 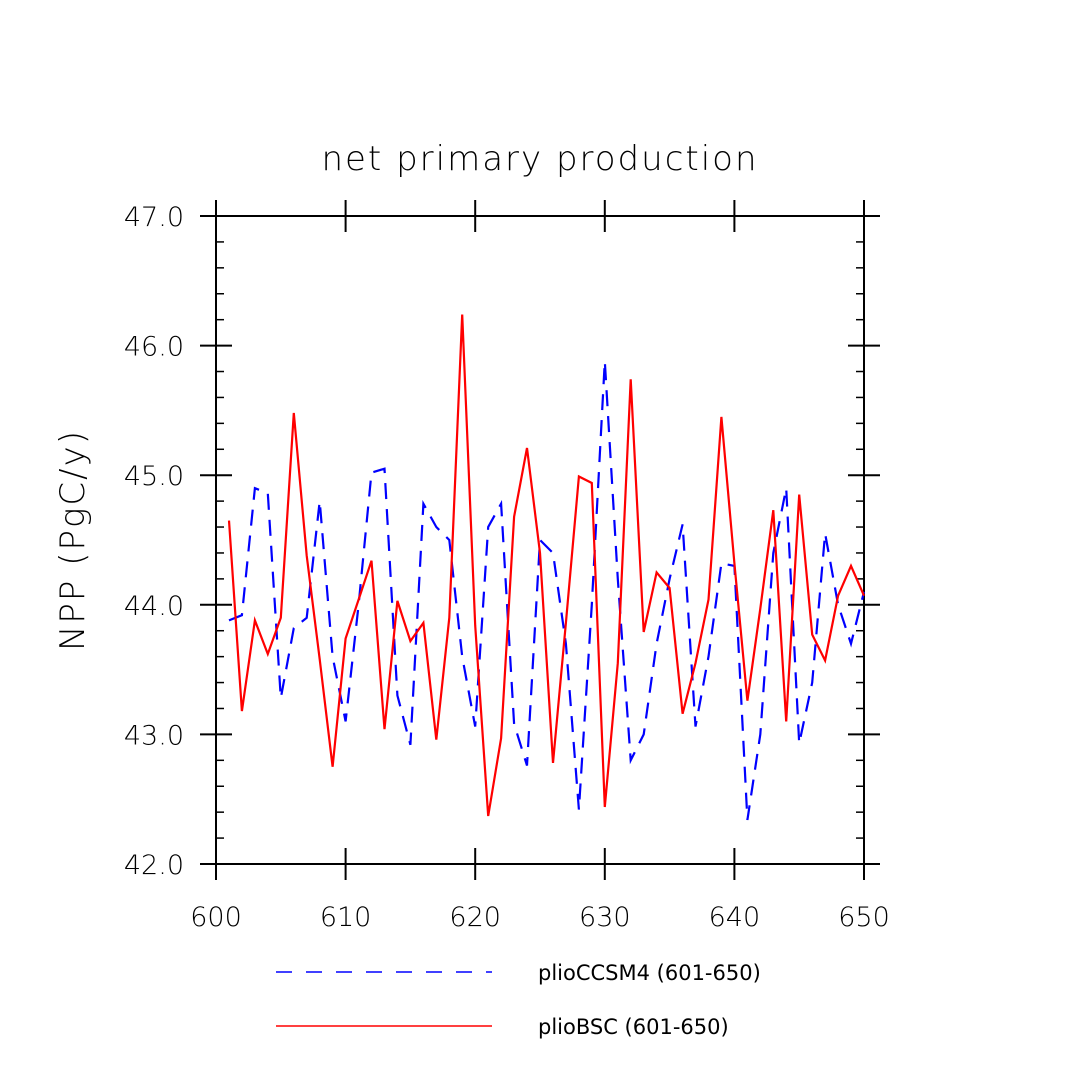 I want to click on y-tick-label: 43.0, so click(x=154, y=735).